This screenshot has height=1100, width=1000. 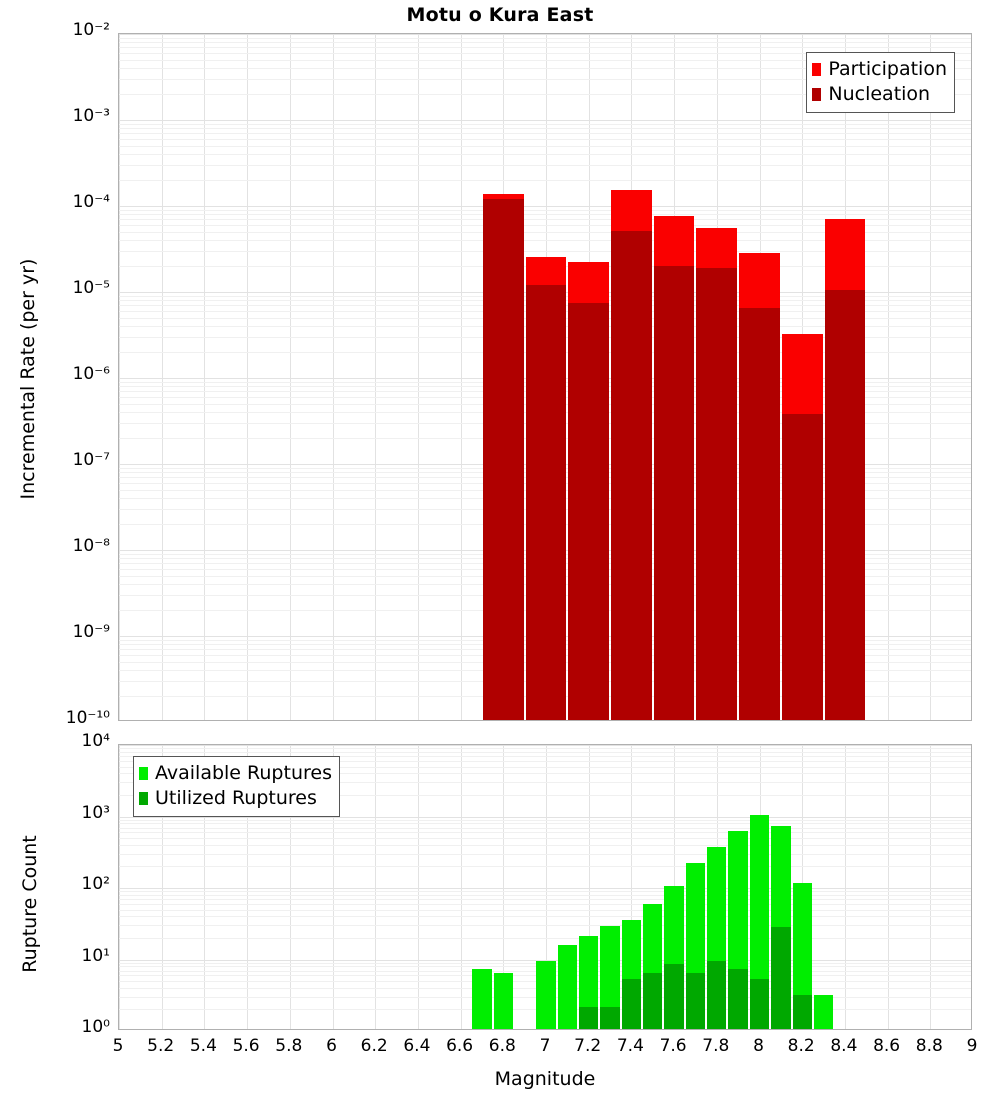 I want to click on x-tick-label: 8, so click(x=758, y=1046).